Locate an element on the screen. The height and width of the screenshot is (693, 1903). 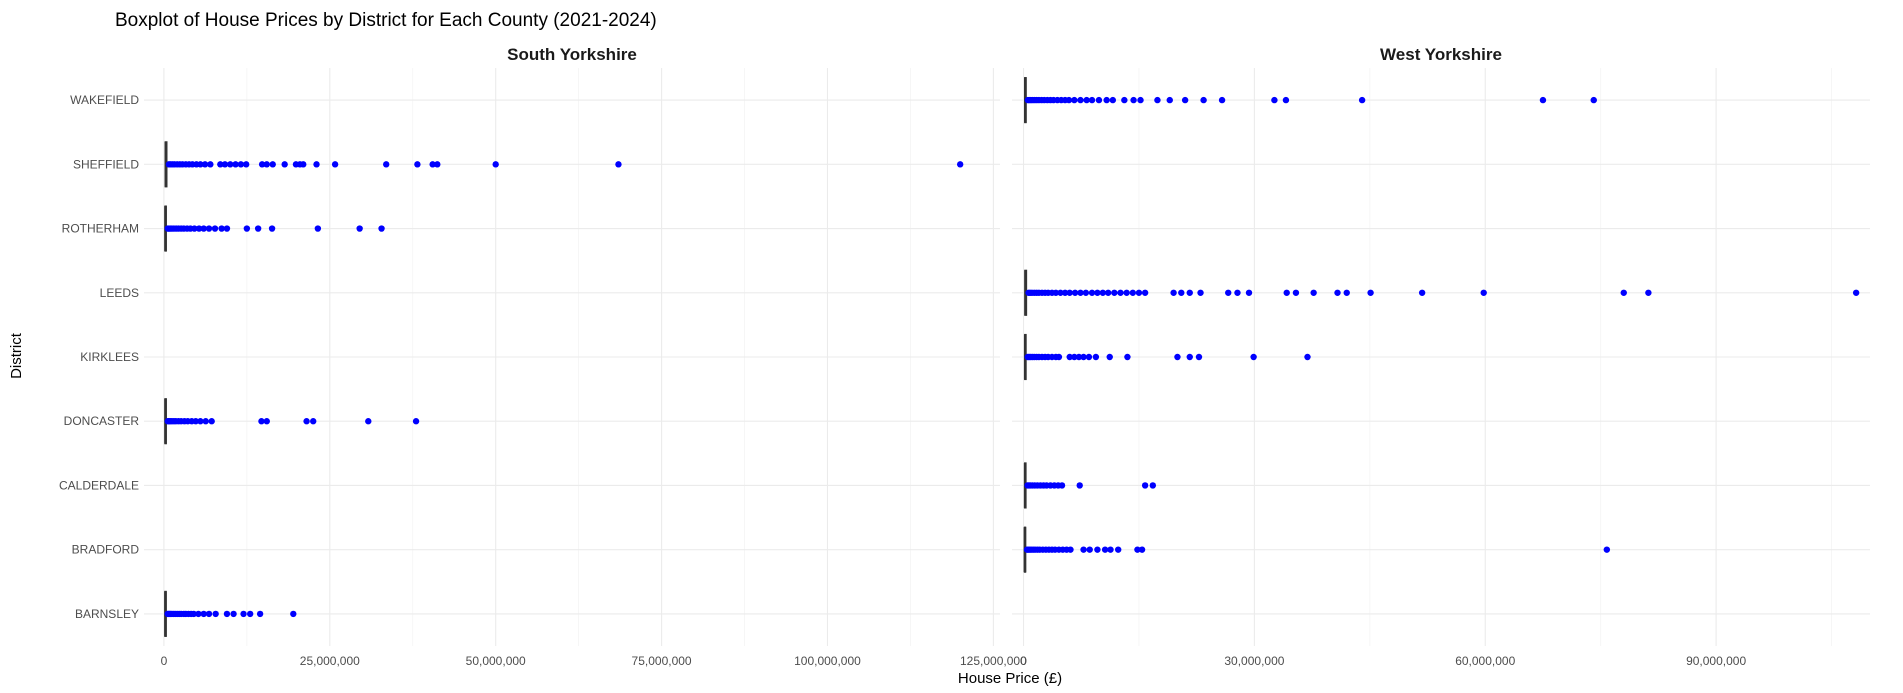
x-tick-label: 50,000,000 is located at coordinates (496, 661).